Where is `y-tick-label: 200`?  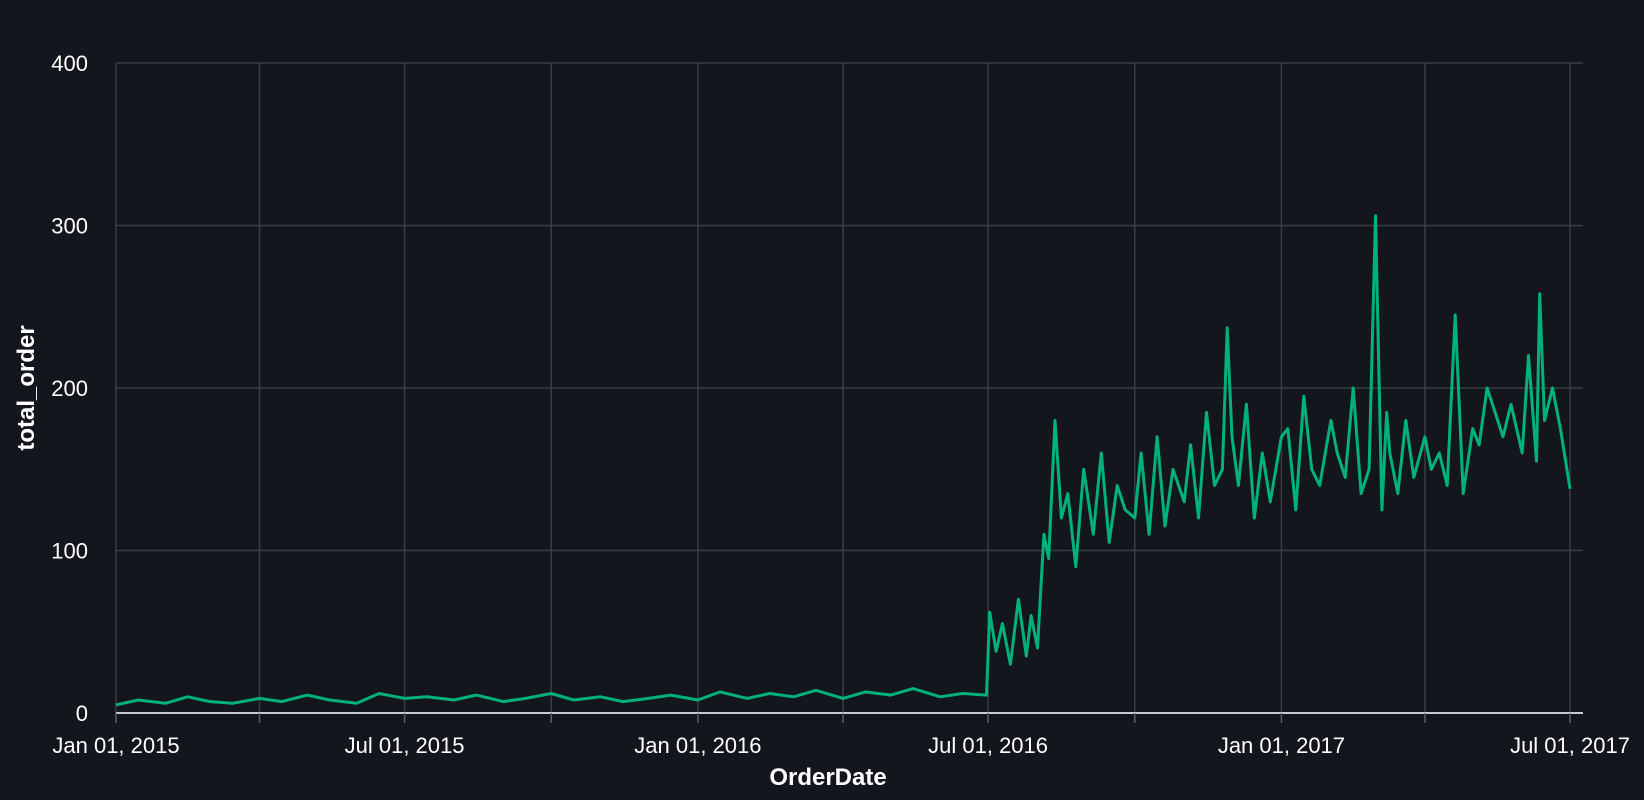
y-tick-label: 200 is located at coordinates (69, 388).